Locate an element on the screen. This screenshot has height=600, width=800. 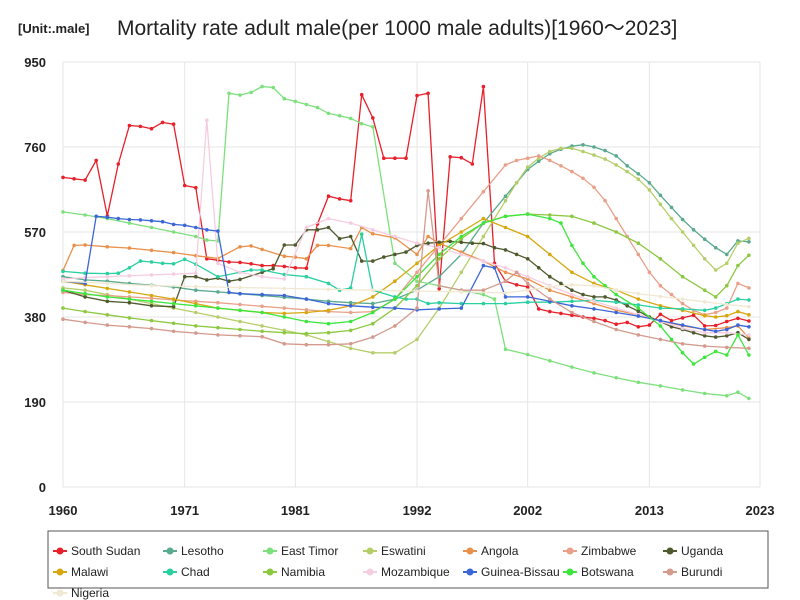
legend-label: Nigeria is located at coordinates (90, 593).